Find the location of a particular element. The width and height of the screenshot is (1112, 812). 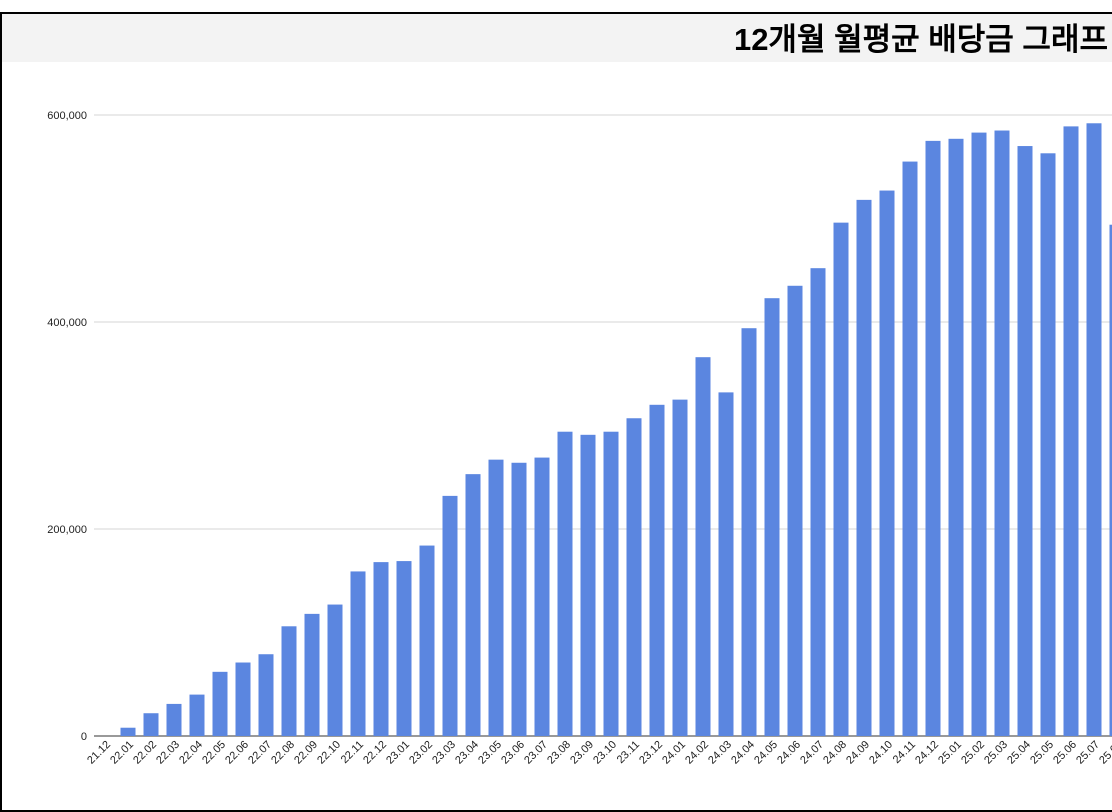

x-tick-label: 25.08 is located at coordinates (1104, 753).